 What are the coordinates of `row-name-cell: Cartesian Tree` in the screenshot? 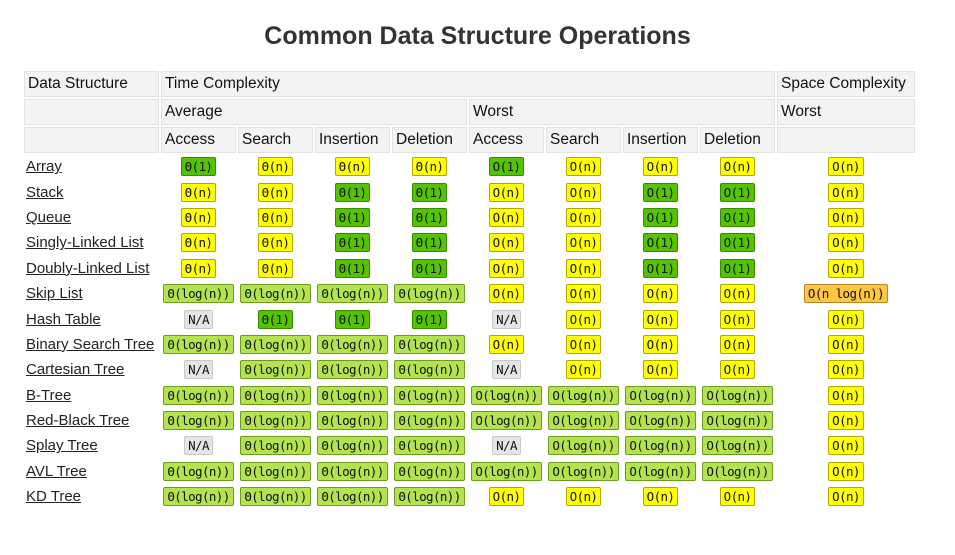 It's located at (91, 369).